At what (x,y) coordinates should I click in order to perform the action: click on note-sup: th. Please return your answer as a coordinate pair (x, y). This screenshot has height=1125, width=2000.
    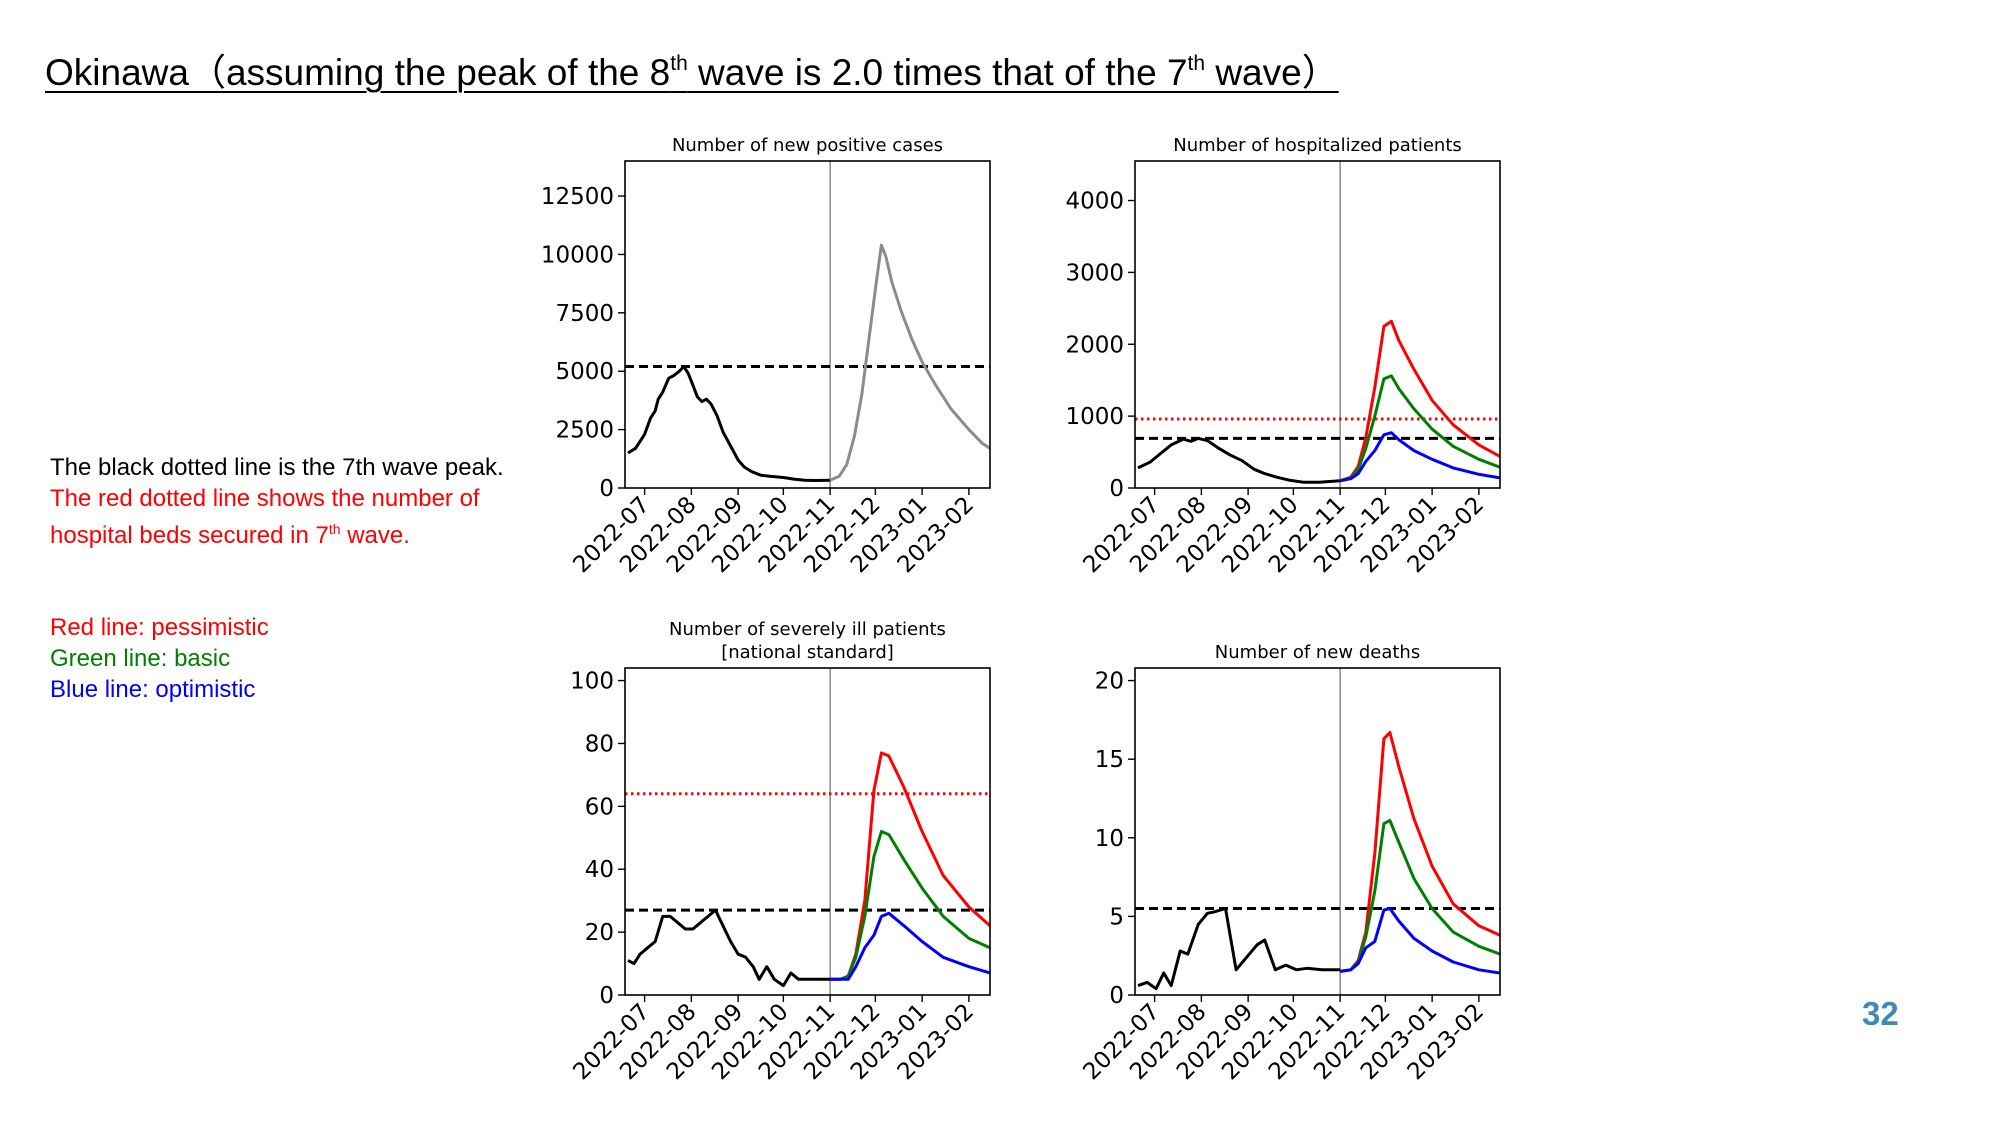
    Looking at the image, I should click on (334, 529).